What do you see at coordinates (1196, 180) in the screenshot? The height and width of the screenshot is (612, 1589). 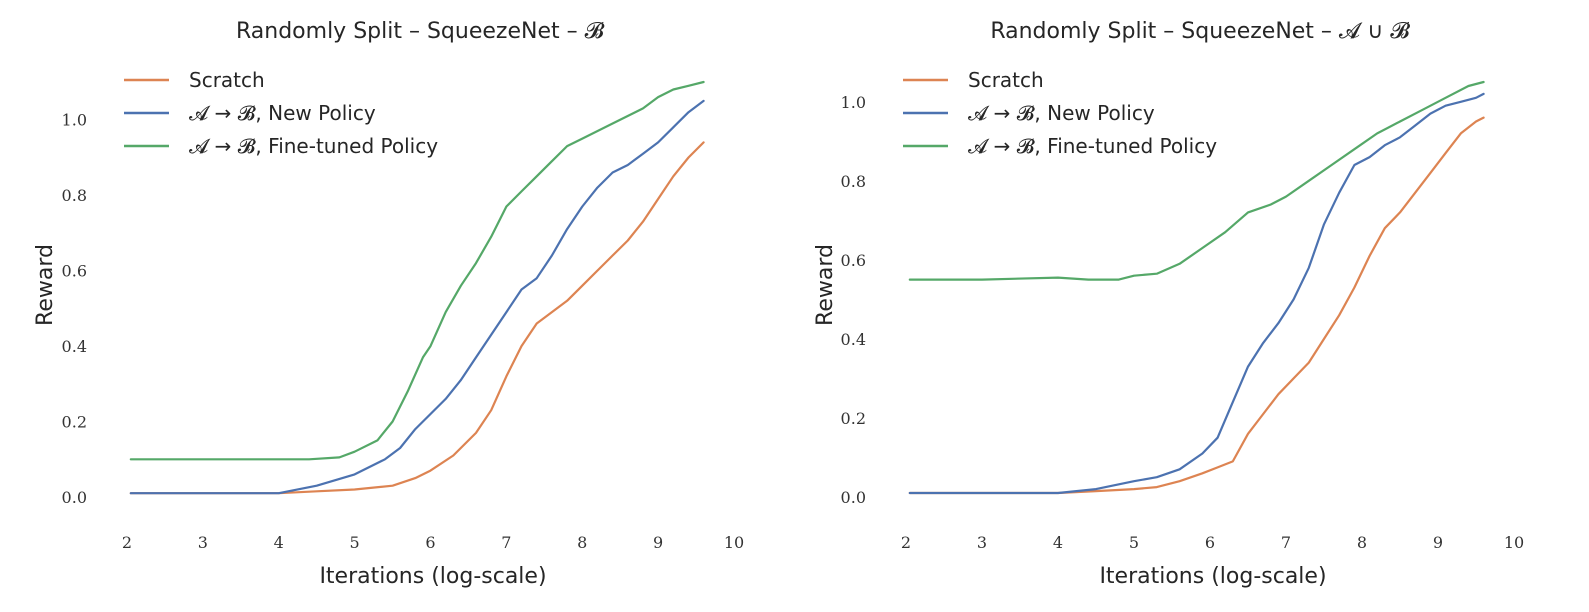 I see `right-series-line-finetuned` at bounding box center [1196, 180].